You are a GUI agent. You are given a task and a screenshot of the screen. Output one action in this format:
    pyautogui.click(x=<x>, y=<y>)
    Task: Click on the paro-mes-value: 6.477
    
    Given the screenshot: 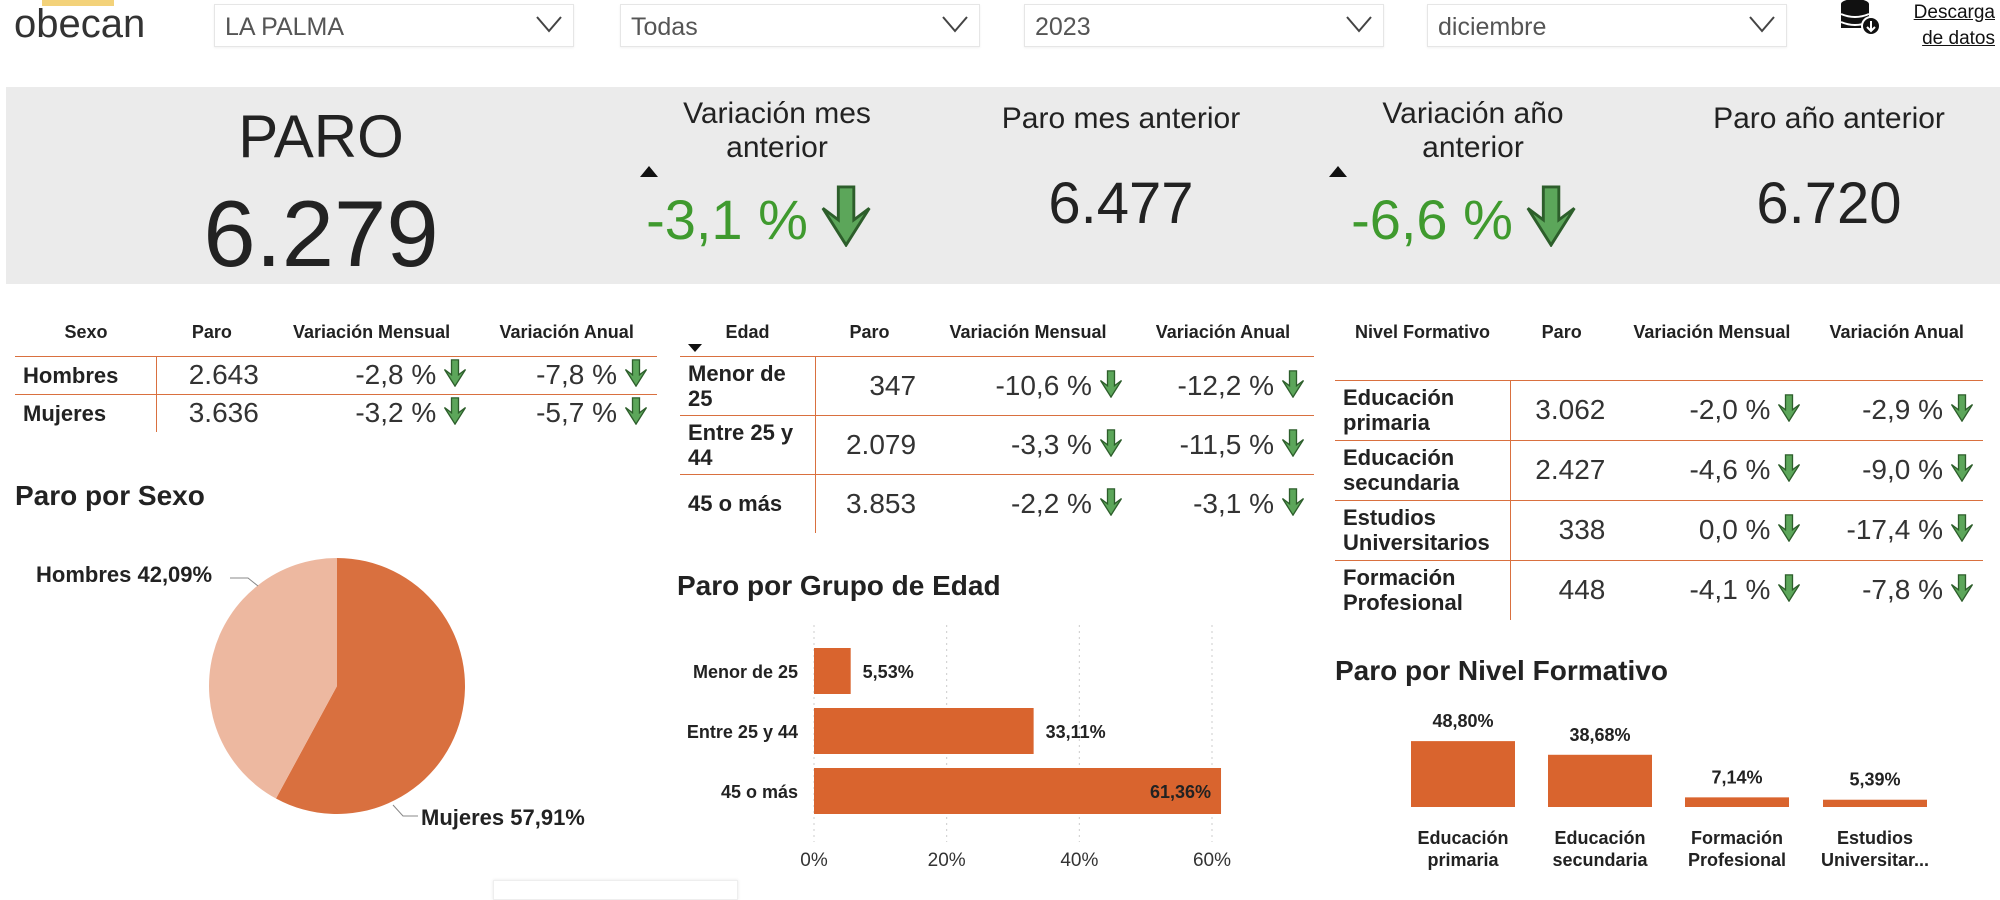 What is the action you would take?
    pyautogui.click(x=1121, y=203)
    